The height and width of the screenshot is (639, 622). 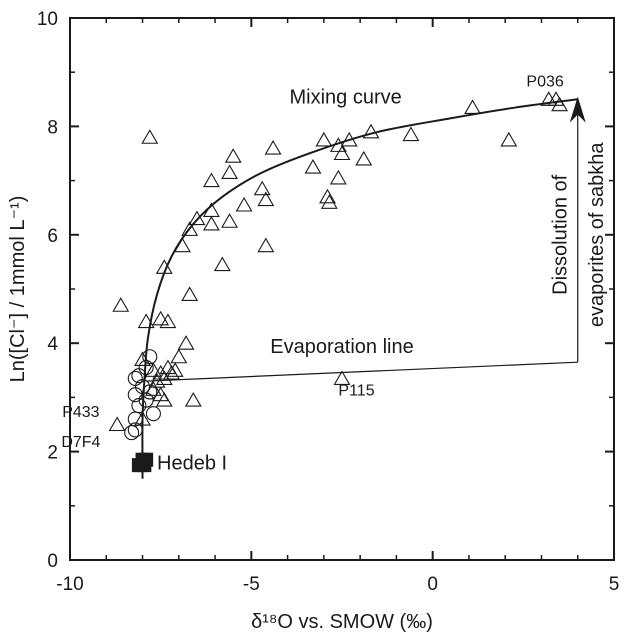 I want to click on y-tick-label: 2, so click(x=52, y=453).